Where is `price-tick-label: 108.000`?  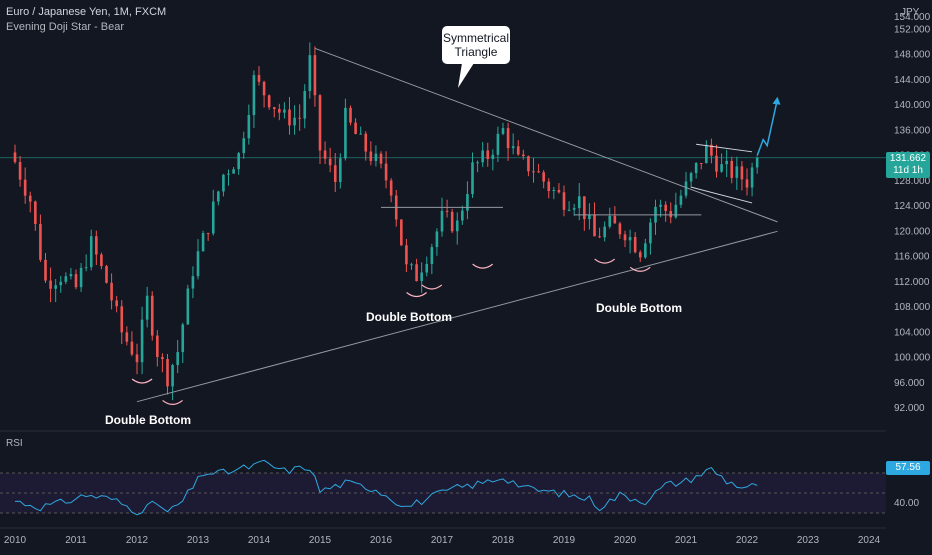 price-tick-label: 108.000 is located at coordinates (912, 307).